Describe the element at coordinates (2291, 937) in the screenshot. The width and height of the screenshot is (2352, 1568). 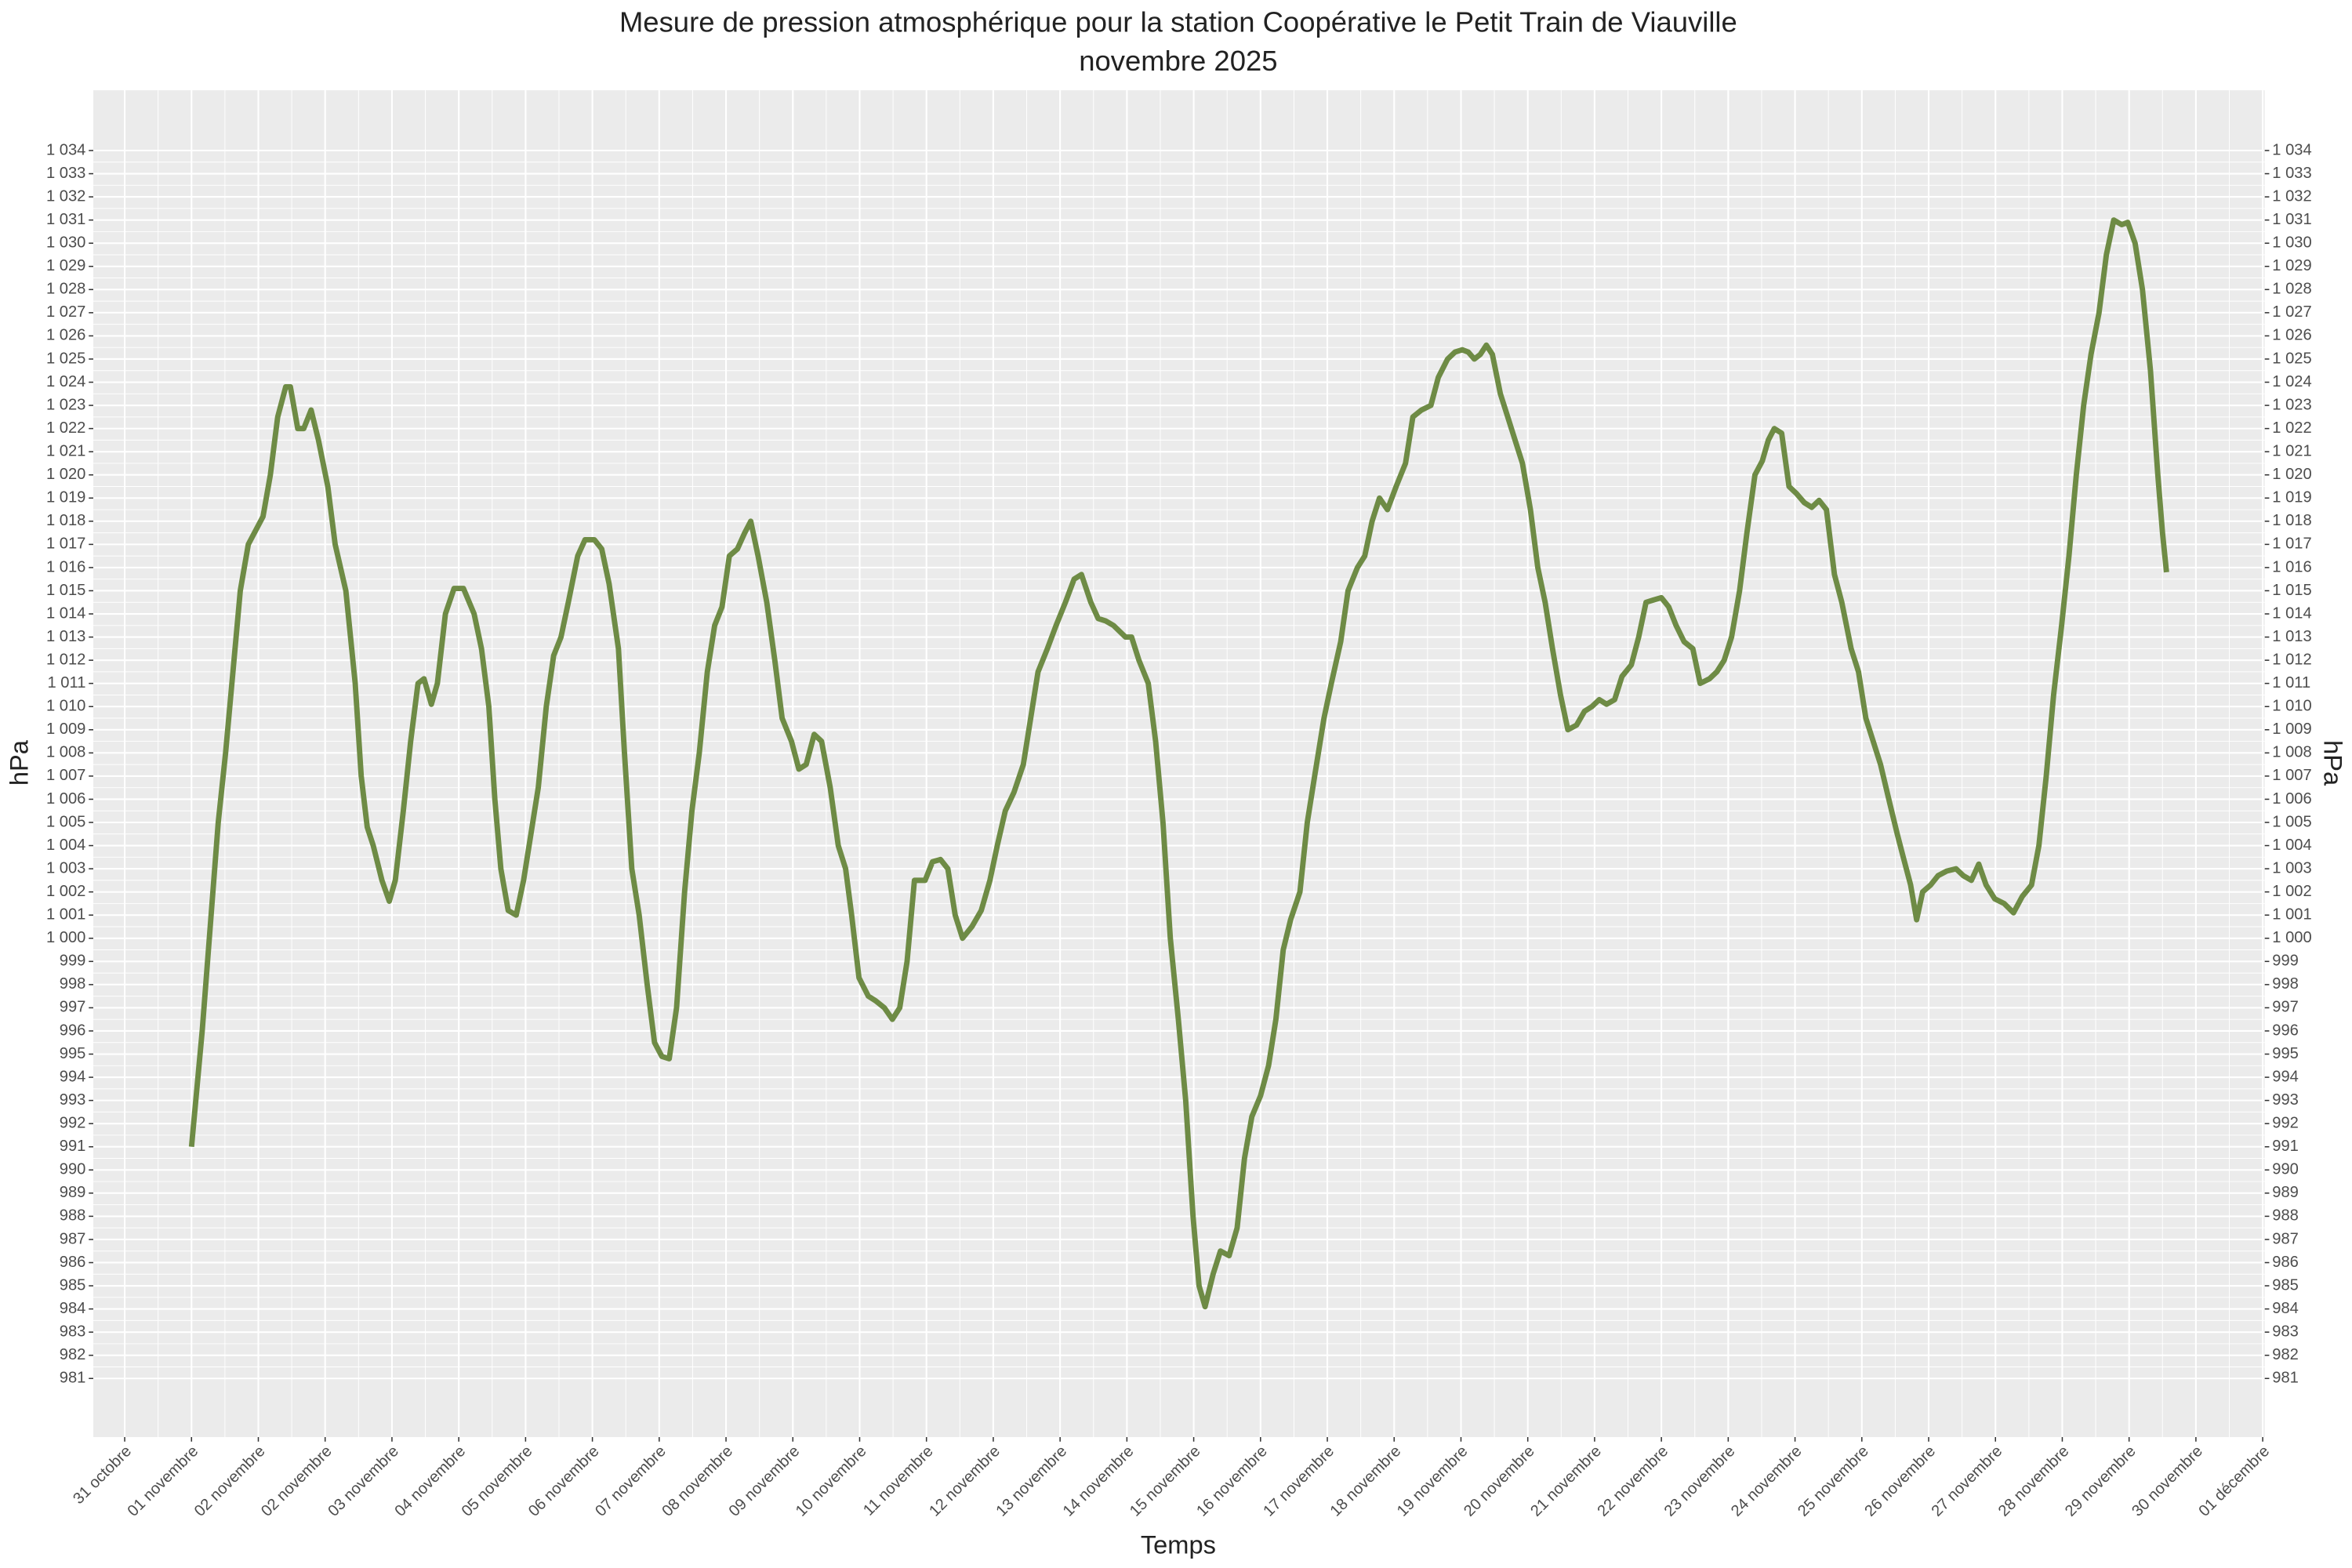
I see `y2-tick-label: 1 000` at that location.